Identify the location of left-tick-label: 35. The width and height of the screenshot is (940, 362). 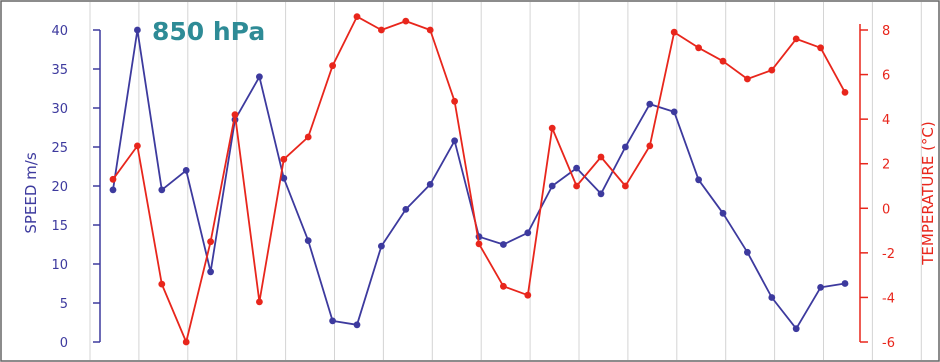
(59, 70).